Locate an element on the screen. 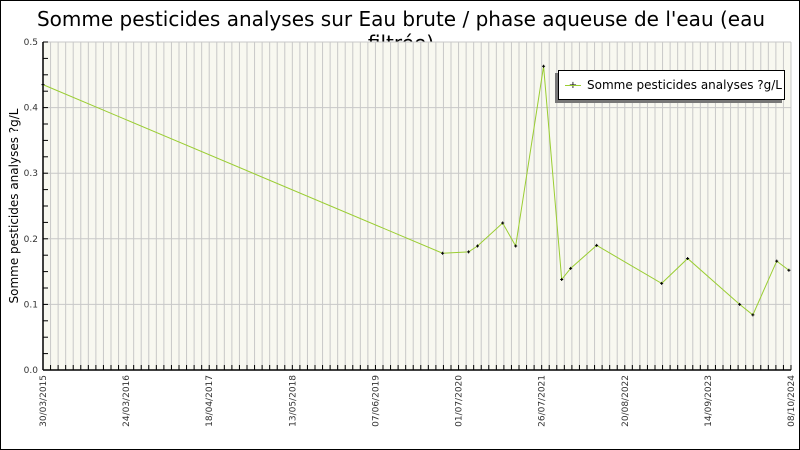 This screenshot has height=450, width=800. y-tick-label: 0.5 is located at coordinates (31, 43).